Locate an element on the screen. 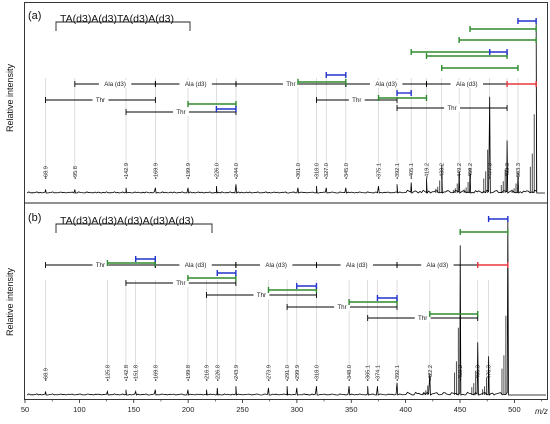 This screenshot has width=550, height=424. panel-b-peak-label: •125.8 is located at coordinates (108, 373).